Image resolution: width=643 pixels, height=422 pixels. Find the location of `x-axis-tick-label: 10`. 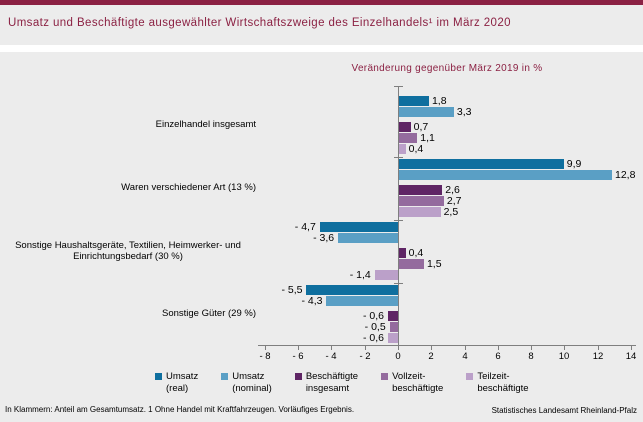

x-axis-tick-label: 10 is located at coordinates (564, 356).